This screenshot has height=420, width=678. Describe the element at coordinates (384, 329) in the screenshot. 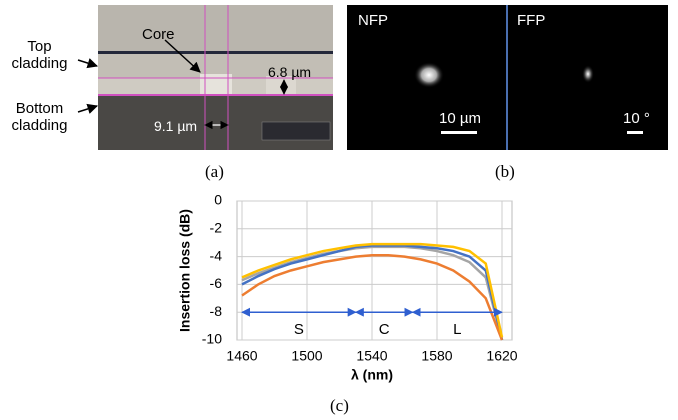

I see `band-label: C` at that location.